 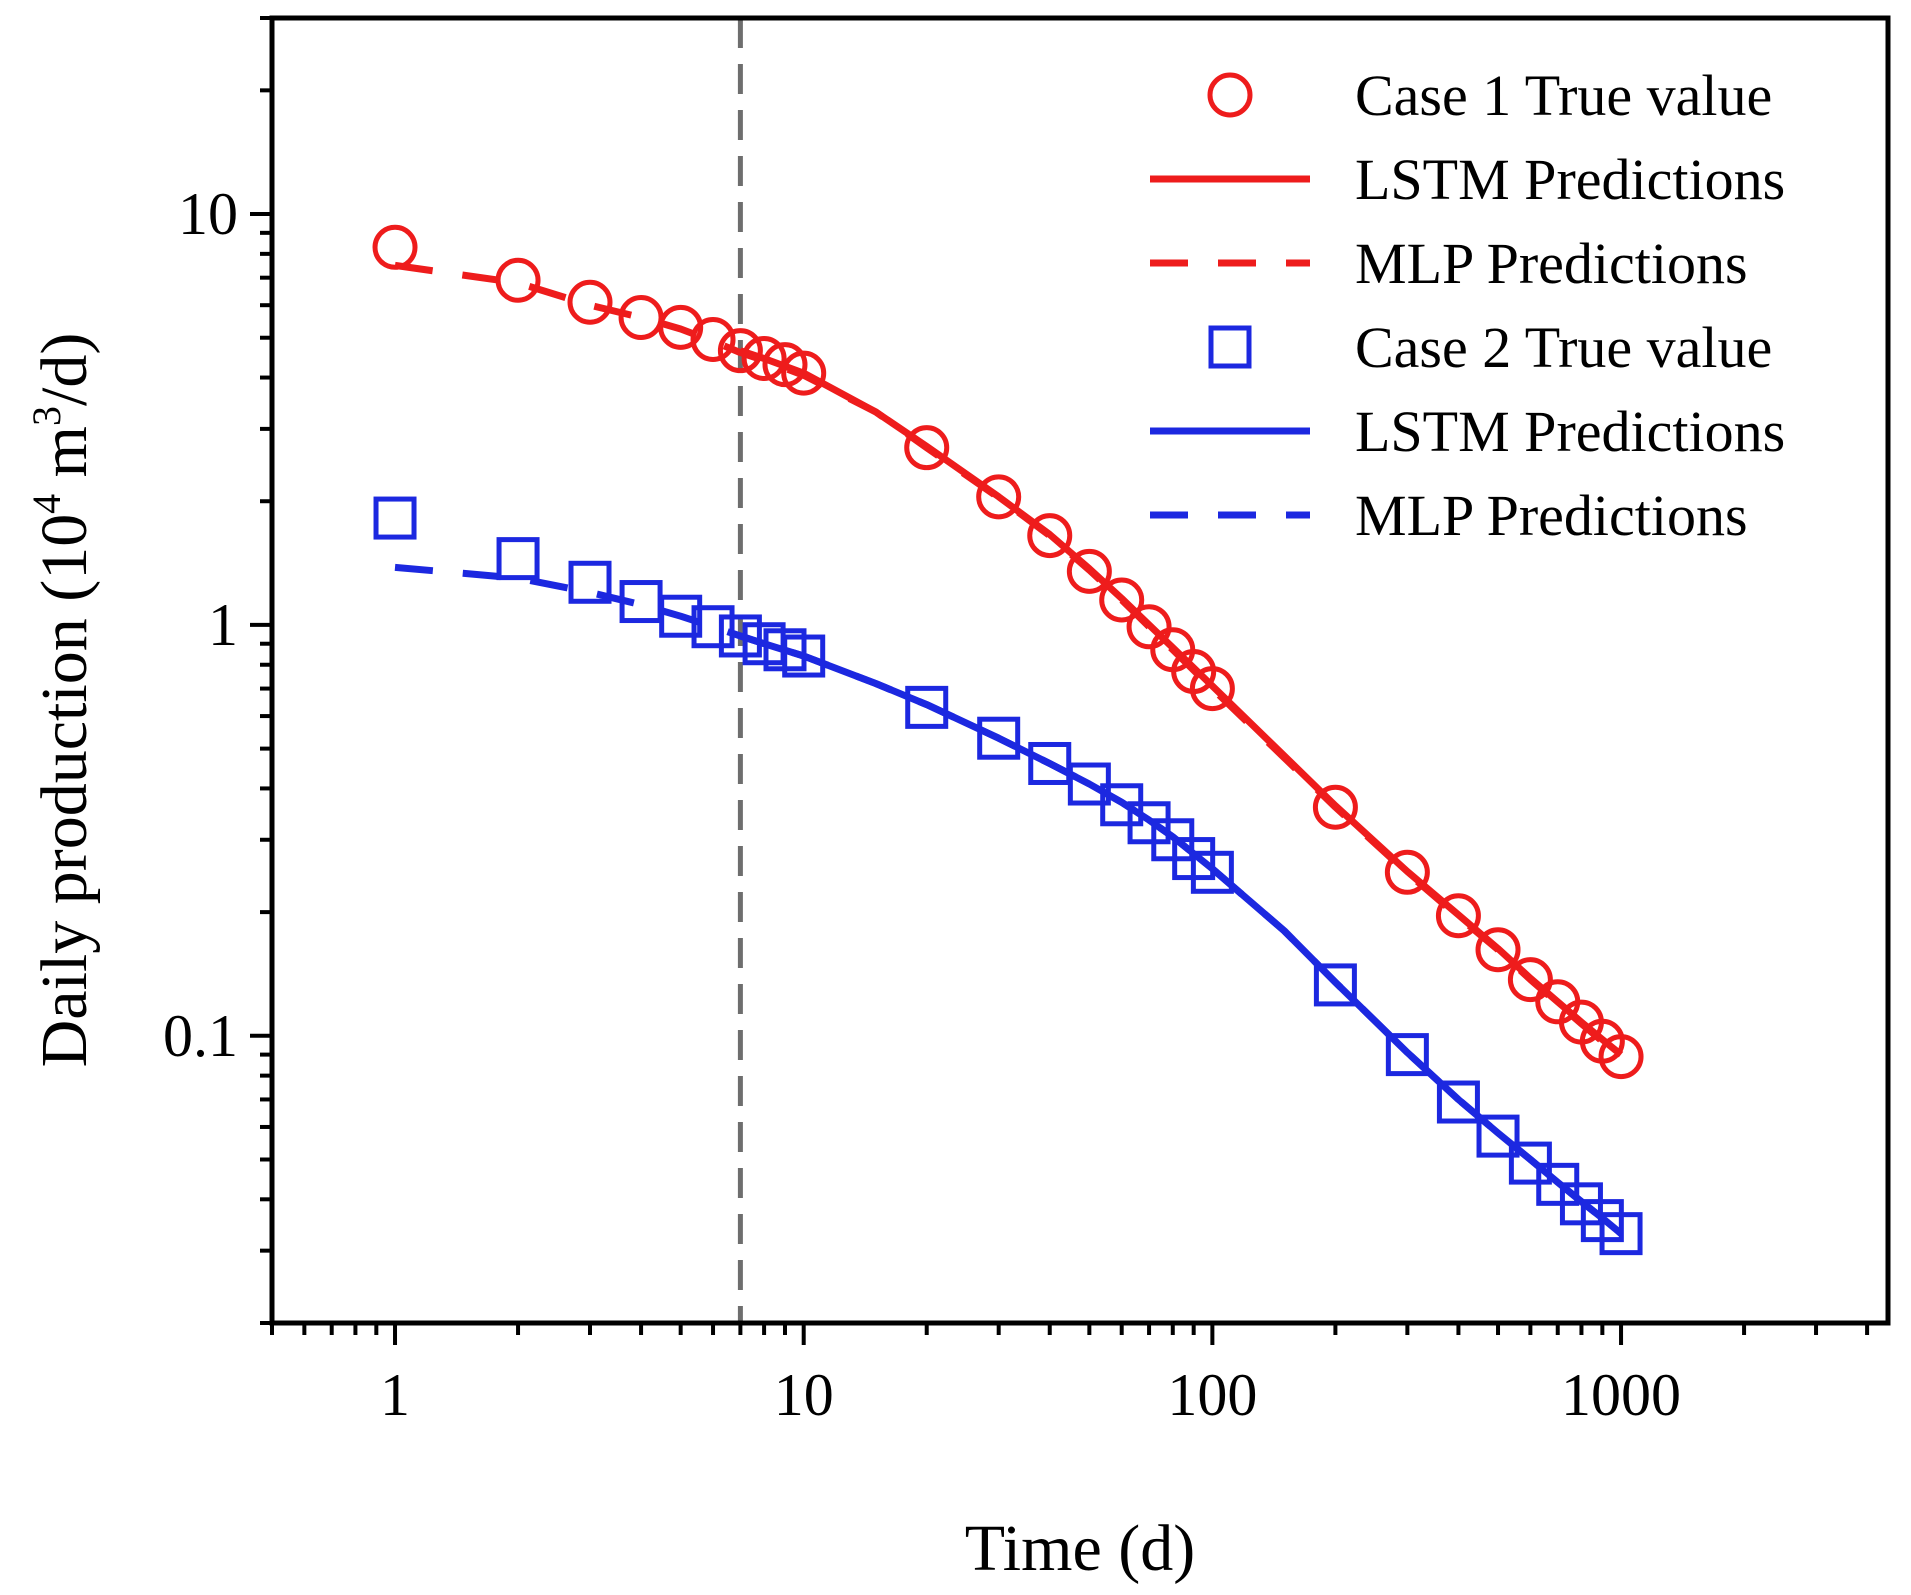 What do you see at coordinates (1563, 95) in the screenshot?
I see `legend-label: Case 1 True value` at bounding box center [1563, 95].